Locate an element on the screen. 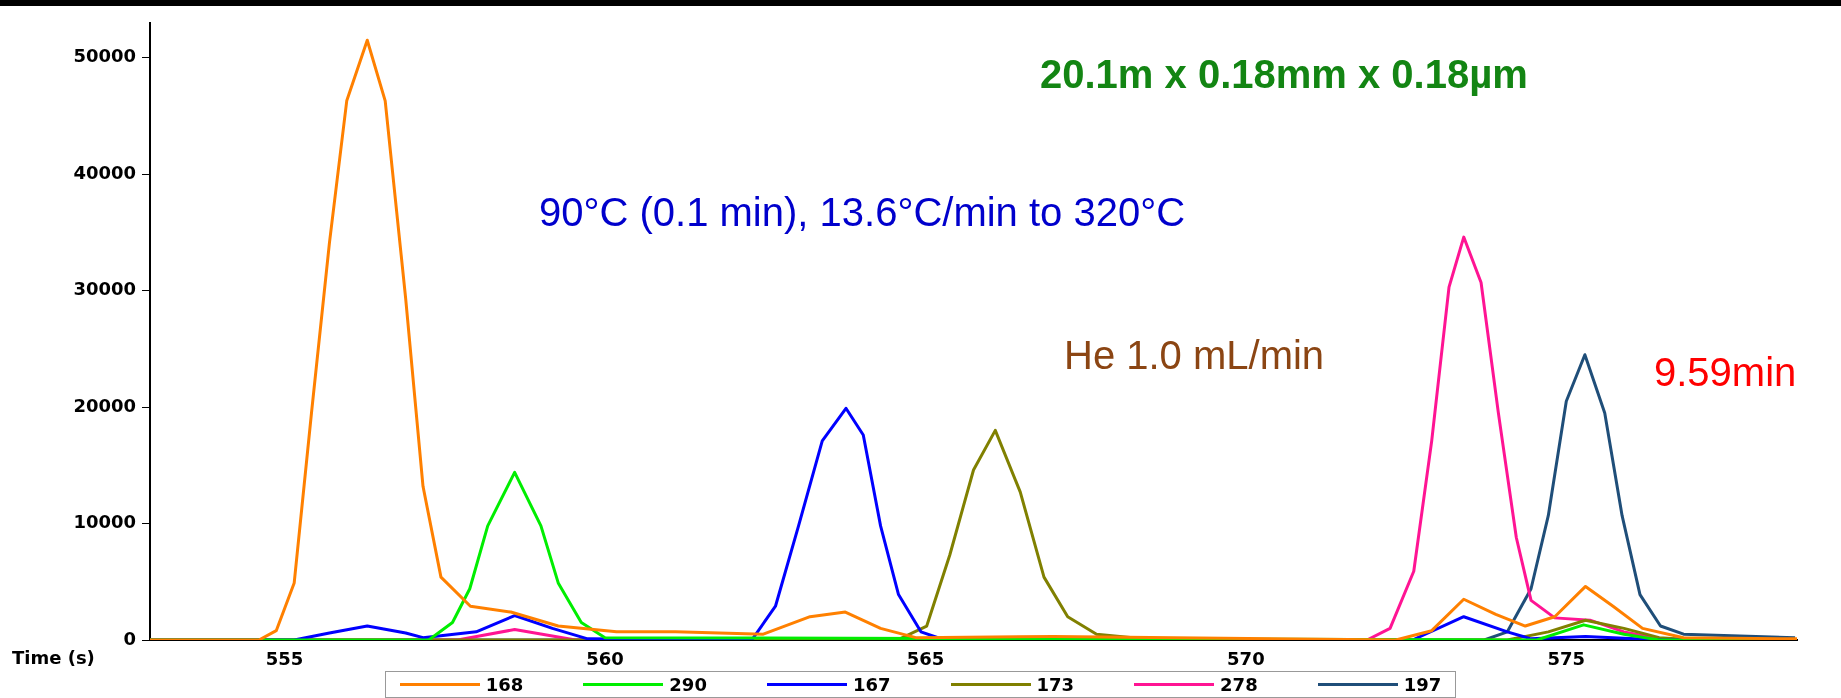 This screenshot has height=698, width=1841. legend-label: 278 is located at coordinates (1239, 684).